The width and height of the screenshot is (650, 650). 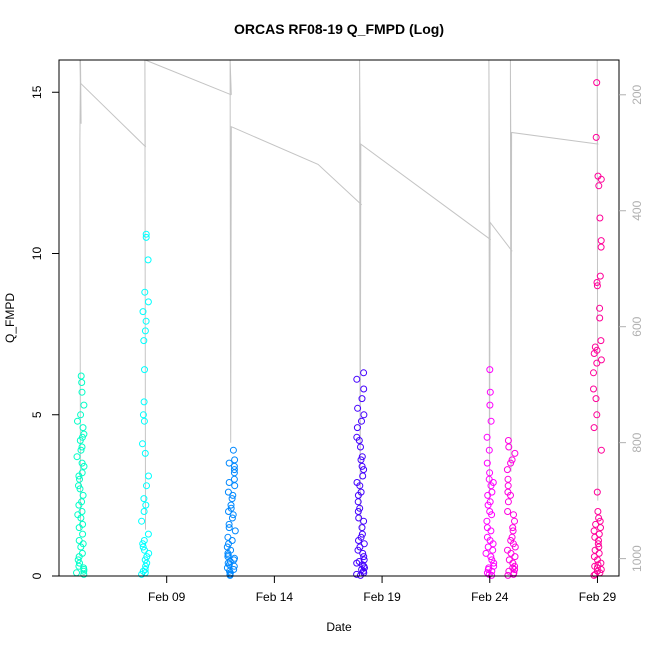 What do you see at coordinates (37, 414) in the screenshot?
I see `y-tick-label: 5` at bounding box center [37, 414].